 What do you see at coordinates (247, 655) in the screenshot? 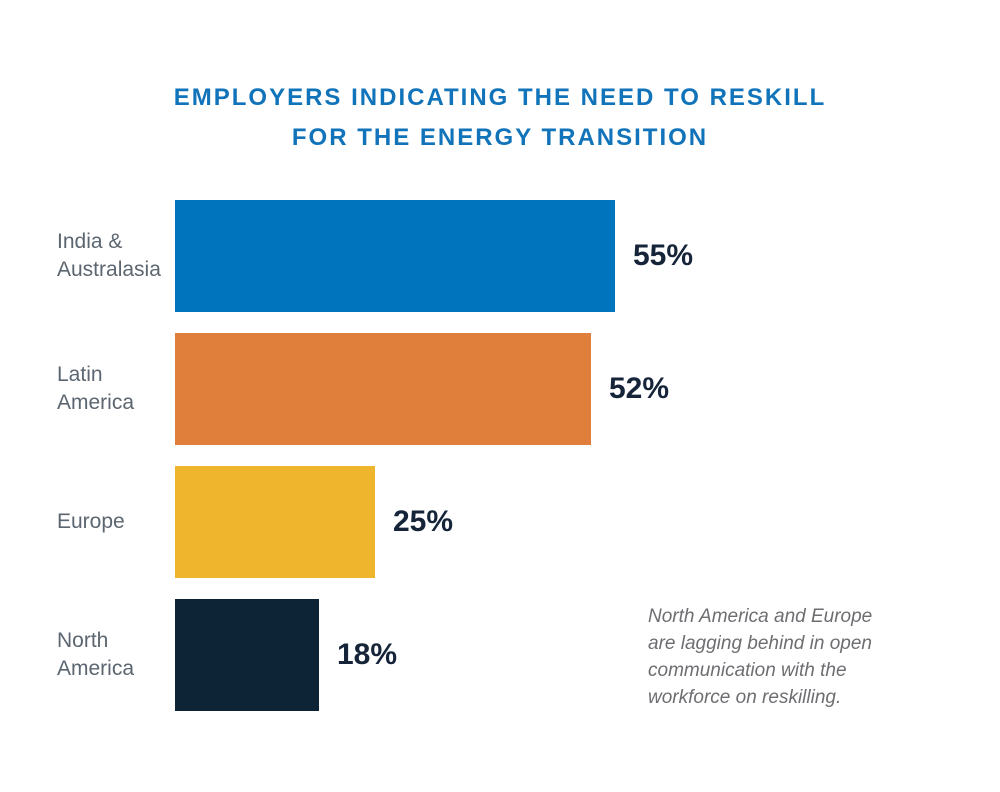
I see `bar-north-america` at bounding box center [247, 655].